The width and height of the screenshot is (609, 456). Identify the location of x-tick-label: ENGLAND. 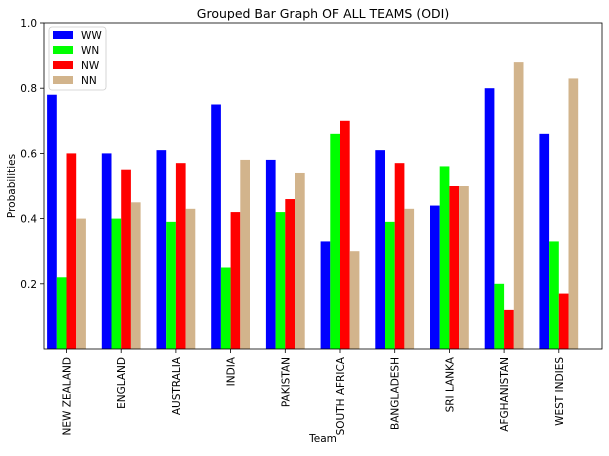
(122, 383).